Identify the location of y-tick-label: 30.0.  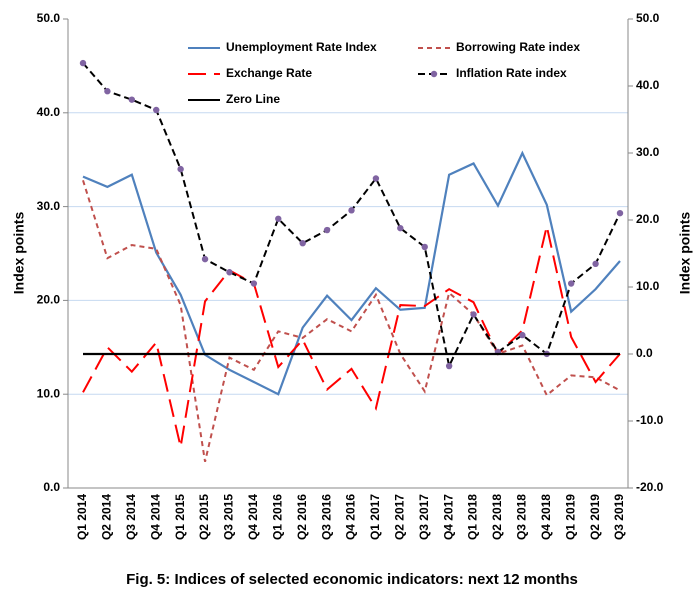
(49, 206).